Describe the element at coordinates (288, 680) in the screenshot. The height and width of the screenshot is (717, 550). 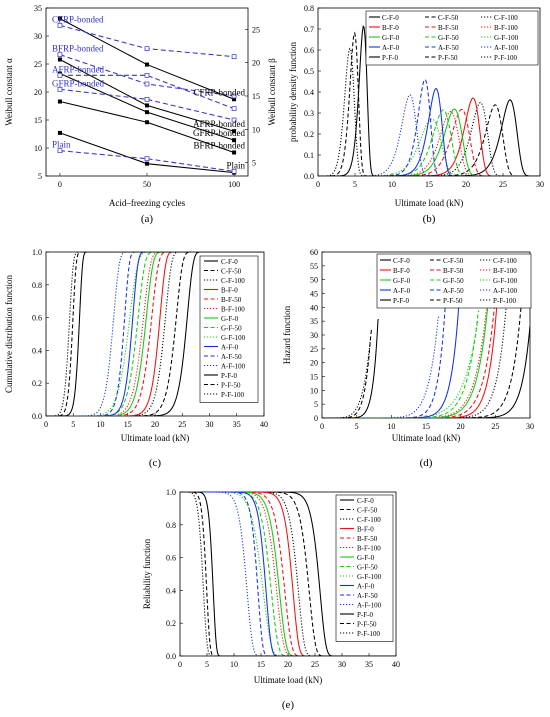
I see `panel-e-xlabel: Ultimate load (kN)` at that location.